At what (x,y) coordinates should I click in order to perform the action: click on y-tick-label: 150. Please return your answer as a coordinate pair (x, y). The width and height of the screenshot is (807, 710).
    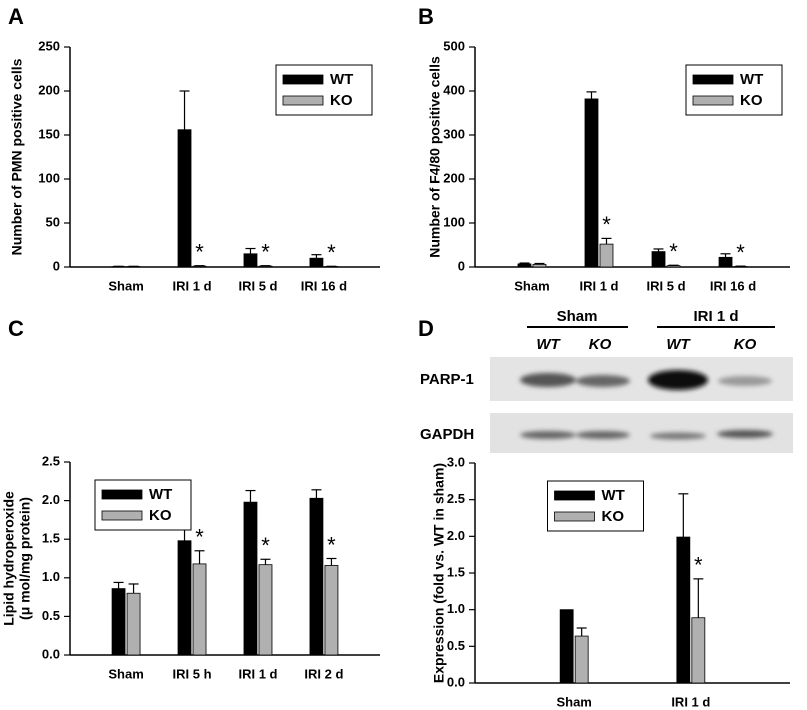
    Looking at the image, I should click on (49, 133).